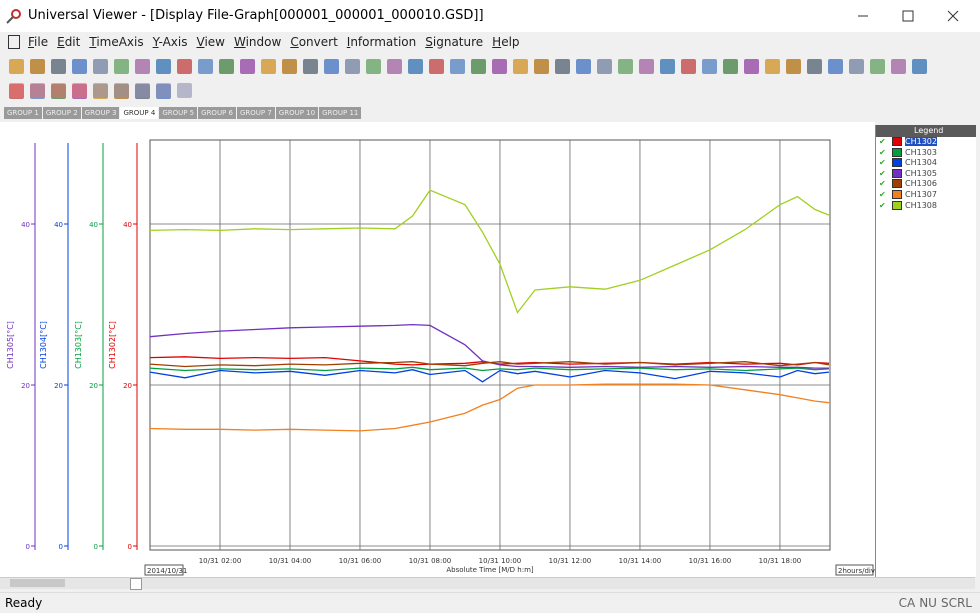 The width and height of the screenshot is (980, 613). I want to click on menu-item: Information, so click(381, 42).